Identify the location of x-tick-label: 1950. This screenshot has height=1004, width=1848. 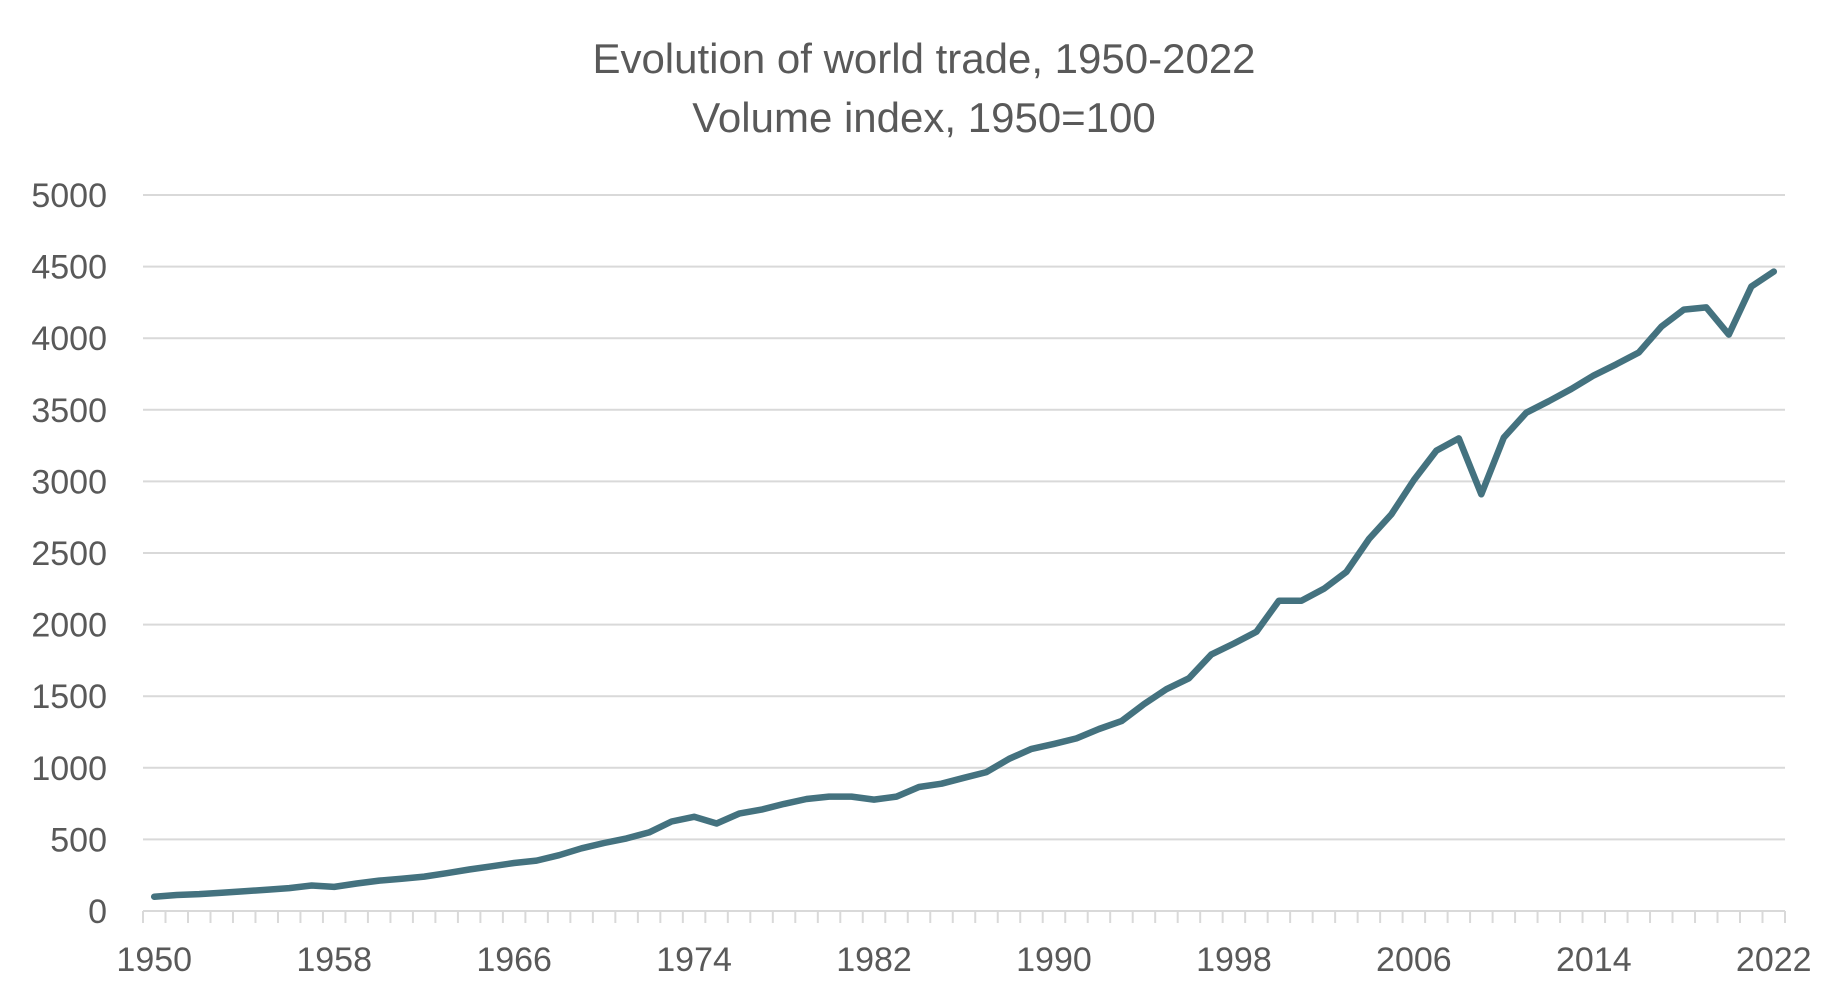
(154, 960).